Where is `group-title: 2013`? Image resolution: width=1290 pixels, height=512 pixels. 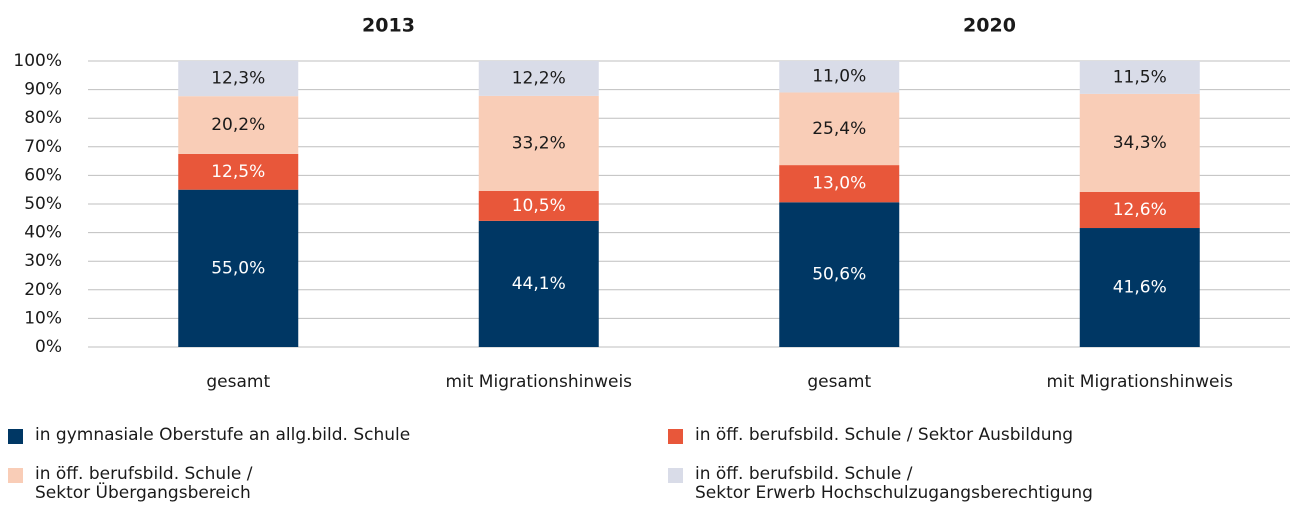
group-title: 2013 is located at coordinates (388, 26).